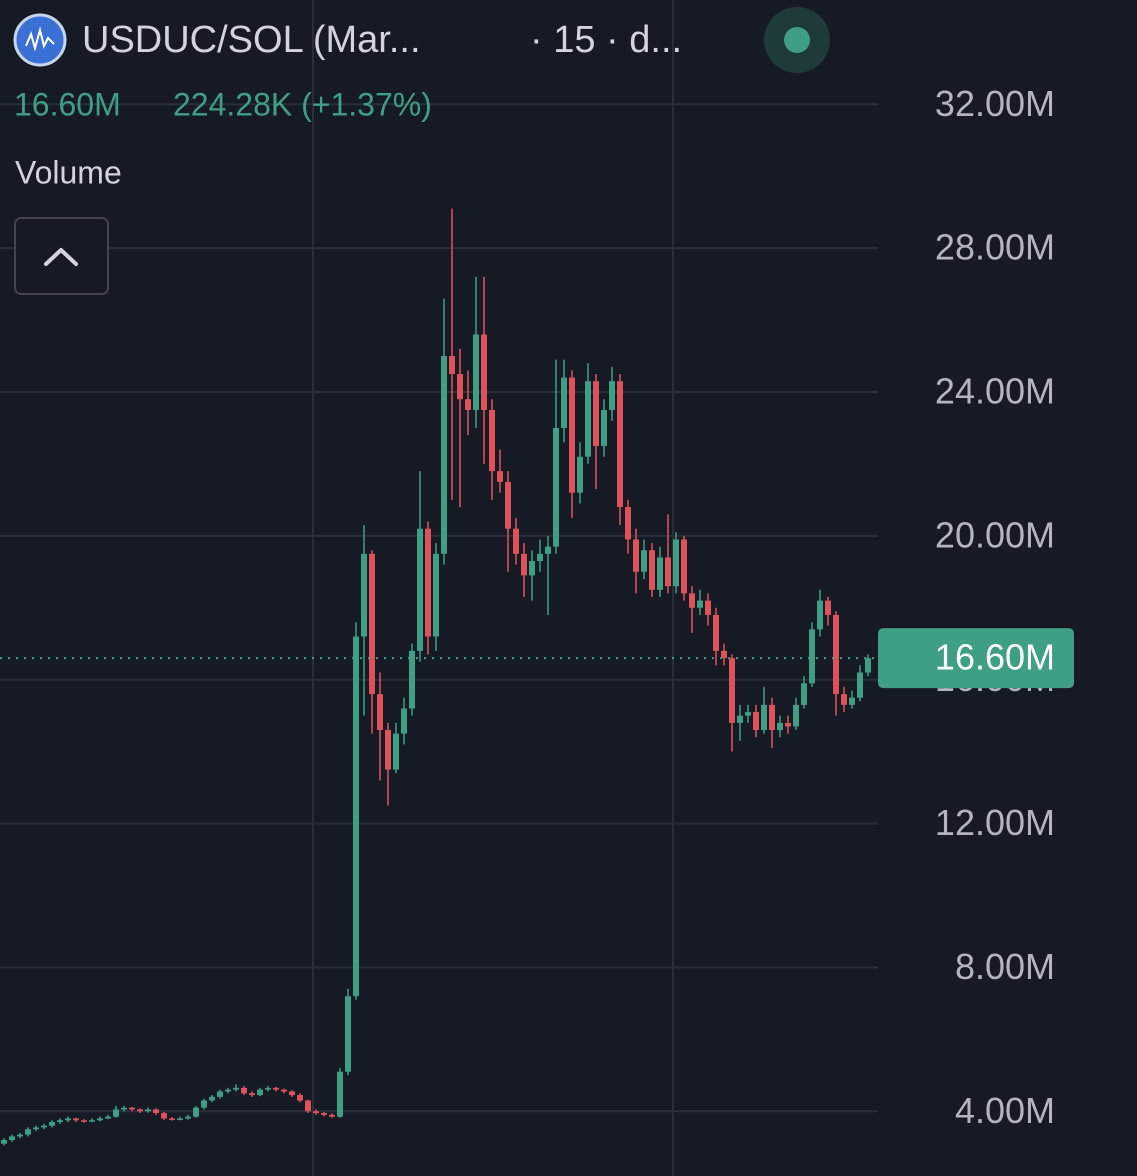  I want to click on collapse-button, so click(61, 256).